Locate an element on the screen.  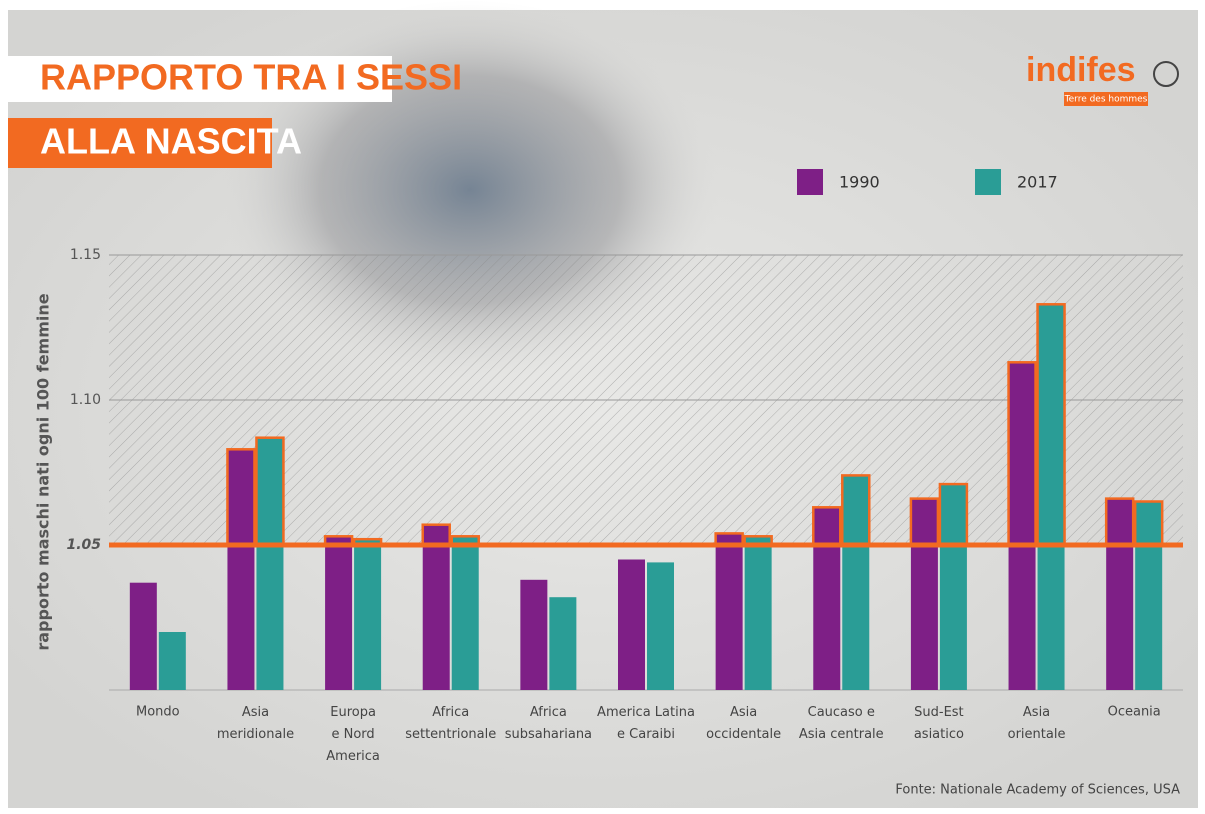
x-tick-label: America Latina e Caraibi is located at coordinates (646, 723).